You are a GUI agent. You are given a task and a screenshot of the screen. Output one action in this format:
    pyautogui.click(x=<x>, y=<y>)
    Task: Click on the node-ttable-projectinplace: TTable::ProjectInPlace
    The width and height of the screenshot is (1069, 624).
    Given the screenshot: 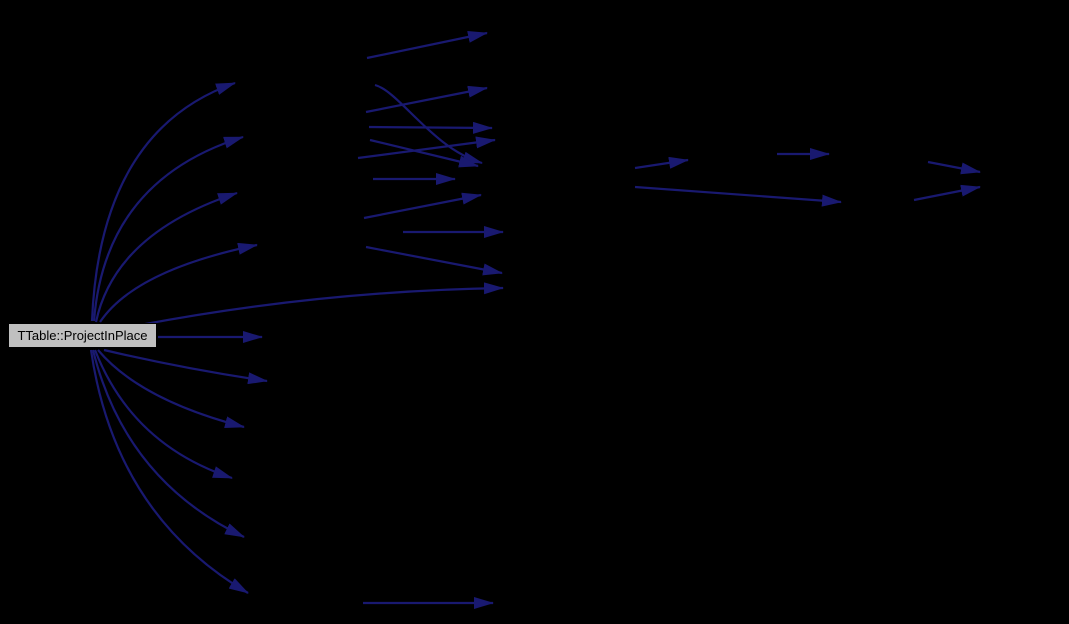 What is the action you would take?
    pyautogui.click(x=82, y=335)
    